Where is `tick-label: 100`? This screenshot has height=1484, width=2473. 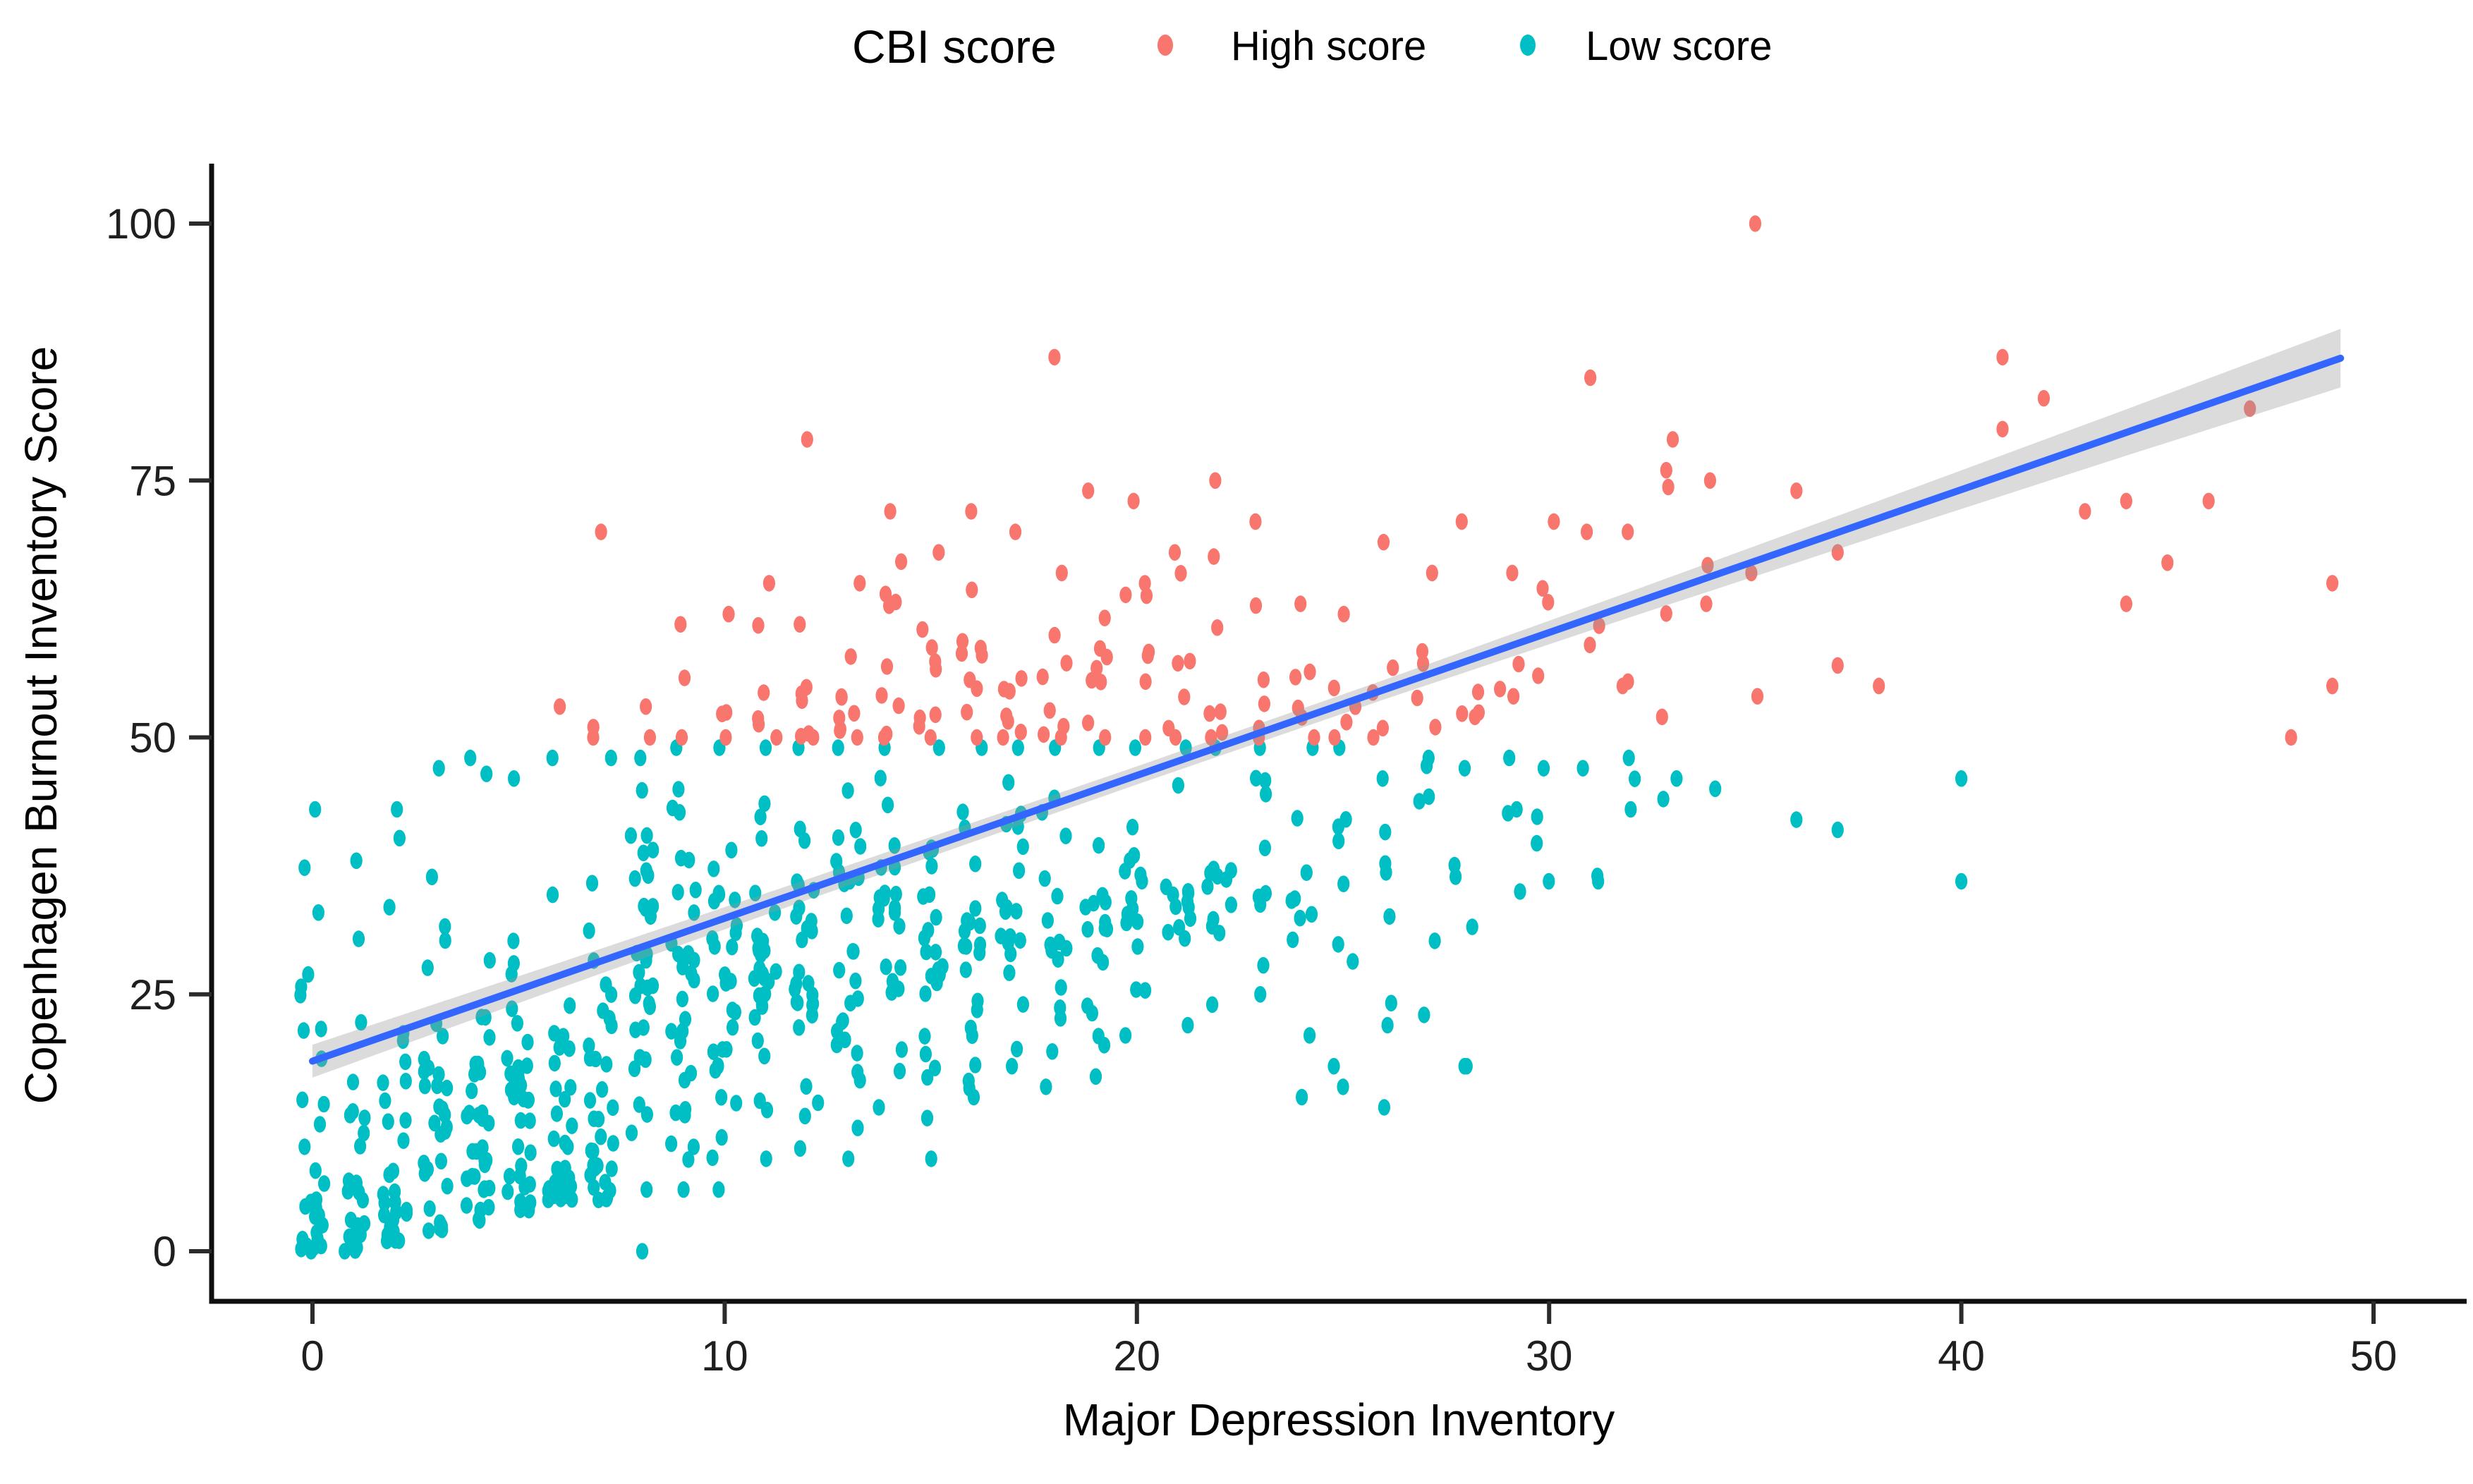
tick-label: 100 is located at coordinates (141, 224).